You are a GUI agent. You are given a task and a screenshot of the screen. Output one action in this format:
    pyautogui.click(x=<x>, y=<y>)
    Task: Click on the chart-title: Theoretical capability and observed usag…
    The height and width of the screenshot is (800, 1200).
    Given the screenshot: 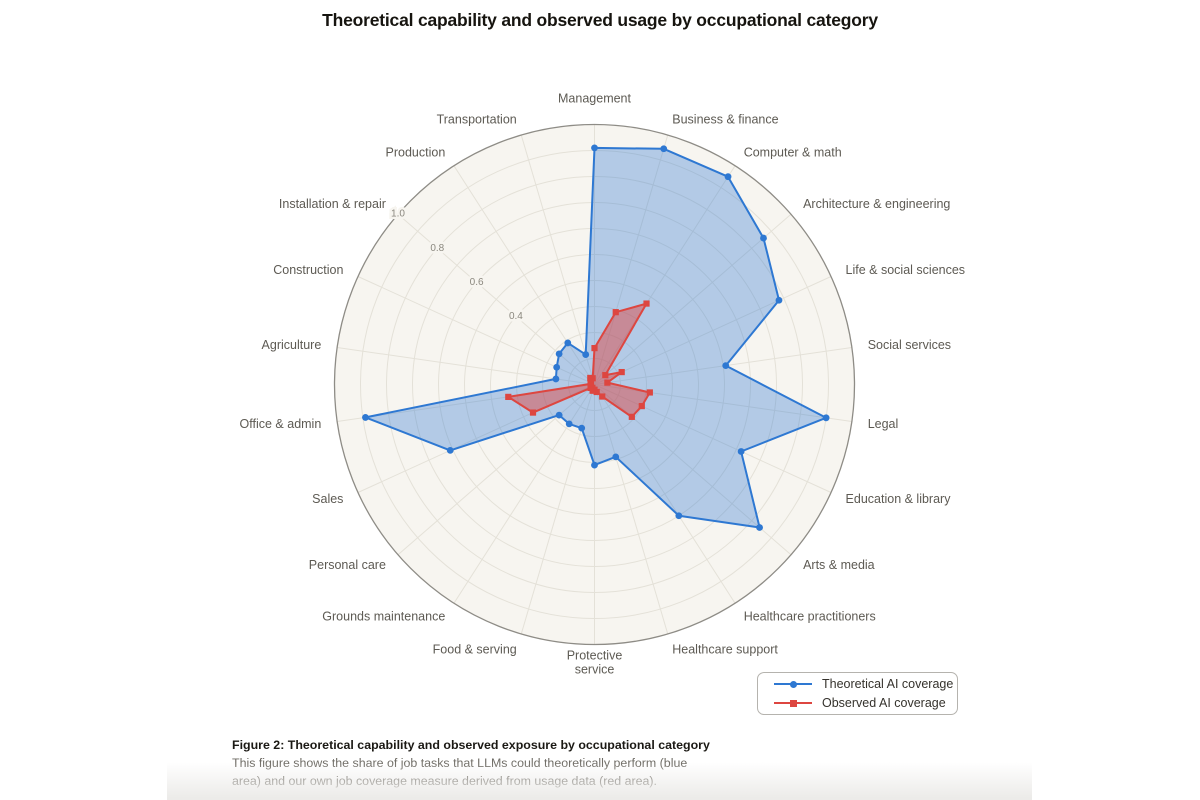 What is the action you would take?
    pyautogui.click(x=600, y=20)
    